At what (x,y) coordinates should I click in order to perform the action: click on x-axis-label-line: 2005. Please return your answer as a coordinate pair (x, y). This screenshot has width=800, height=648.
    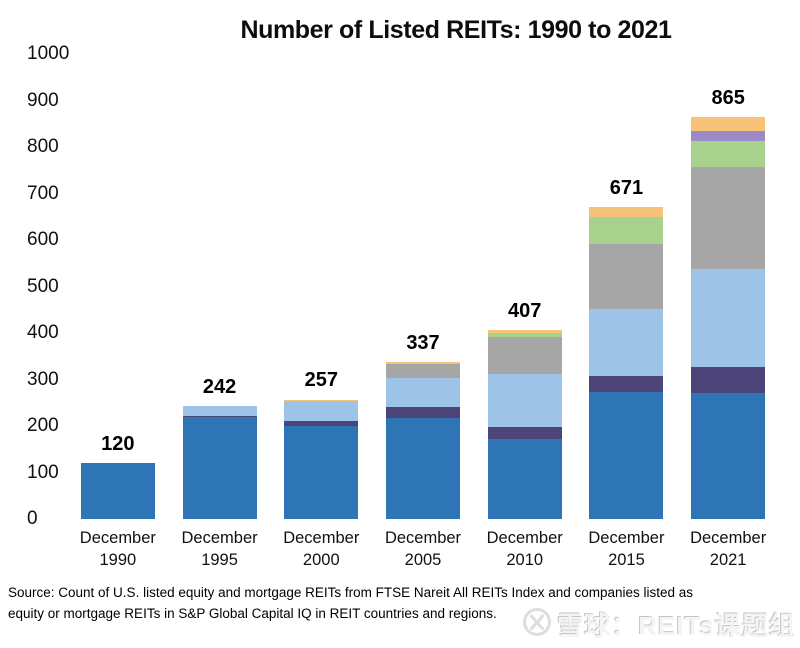
    Looking at the image, I should click on (423, 560).